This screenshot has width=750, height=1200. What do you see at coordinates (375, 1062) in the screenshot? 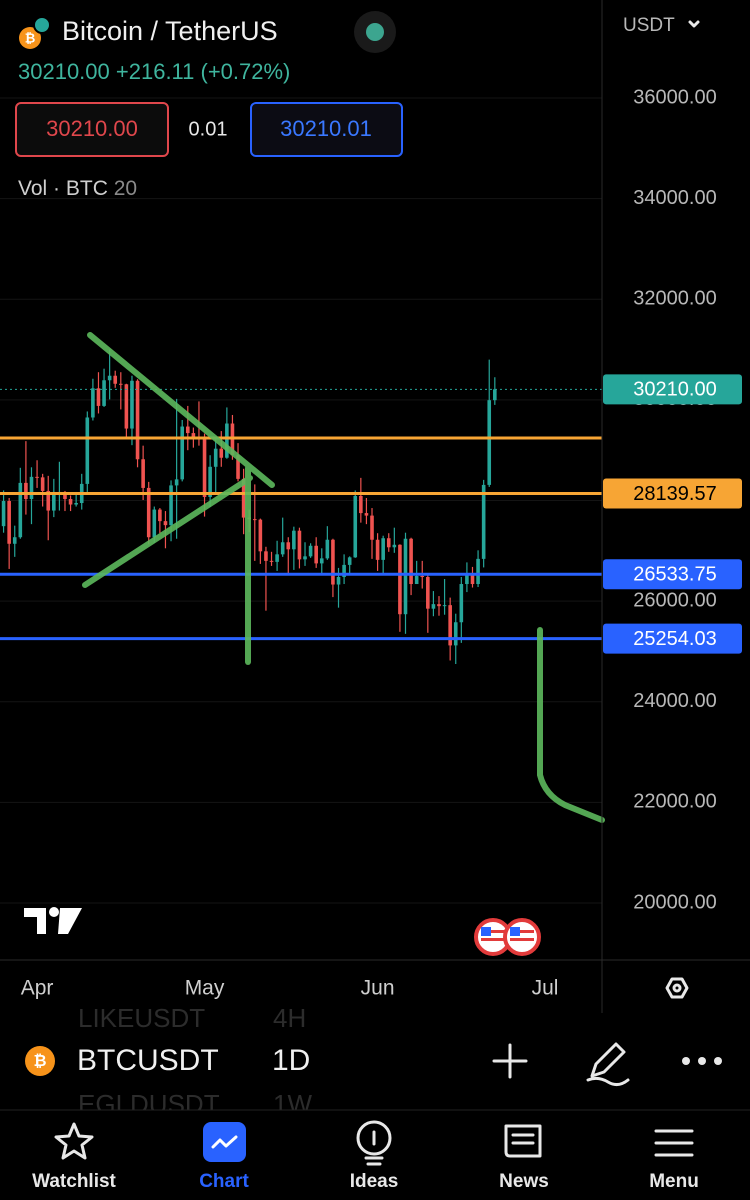
I see `toolbar` at bounding box center [375, 1062].